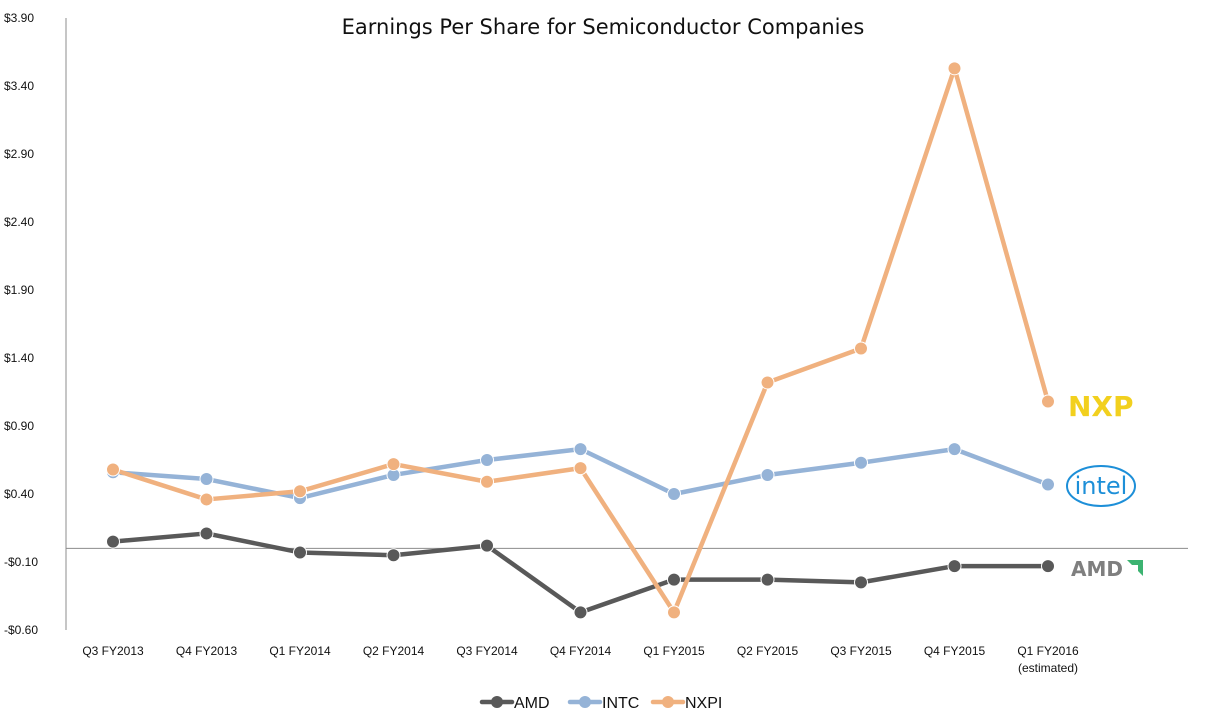 Image resolution: width=1205 pixels, height=728 pixels. I want to click on legend-label-intc: INTC, so click(620, 703).